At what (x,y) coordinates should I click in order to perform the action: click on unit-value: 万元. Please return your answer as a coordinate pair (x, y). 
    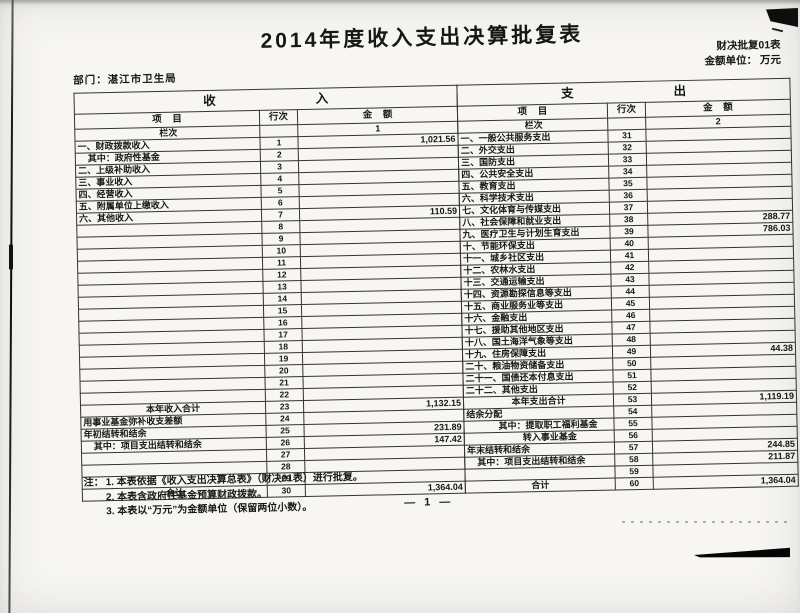
    Looking at the image, I should click on (770, 60).